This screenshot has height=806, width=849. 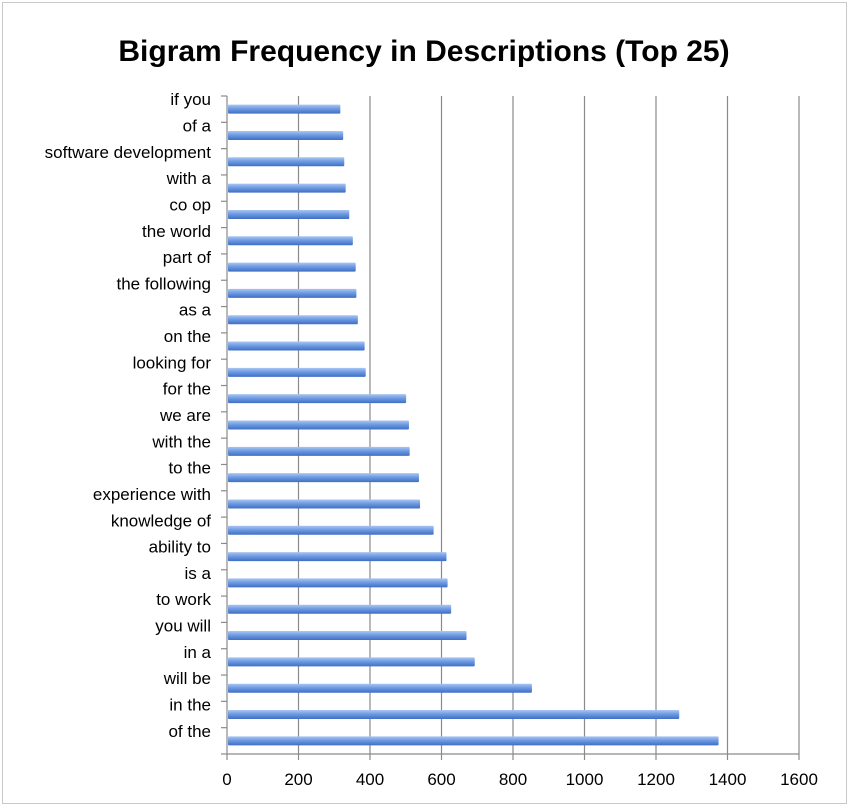 I want to click on x-tick-label: 1400, so click(x=728, y=779).